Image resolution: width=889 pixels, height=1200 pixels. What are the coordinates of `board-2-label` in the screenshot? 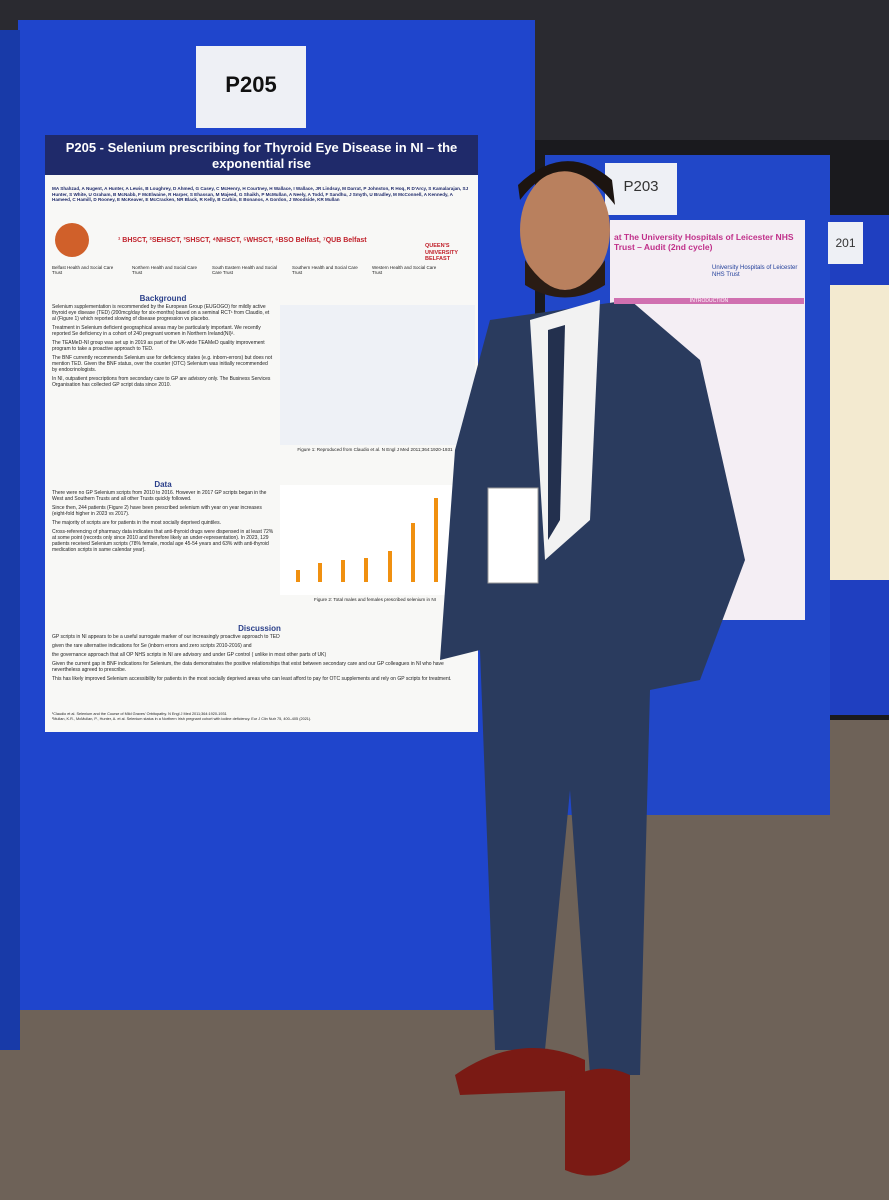 It's located at (641, 189).